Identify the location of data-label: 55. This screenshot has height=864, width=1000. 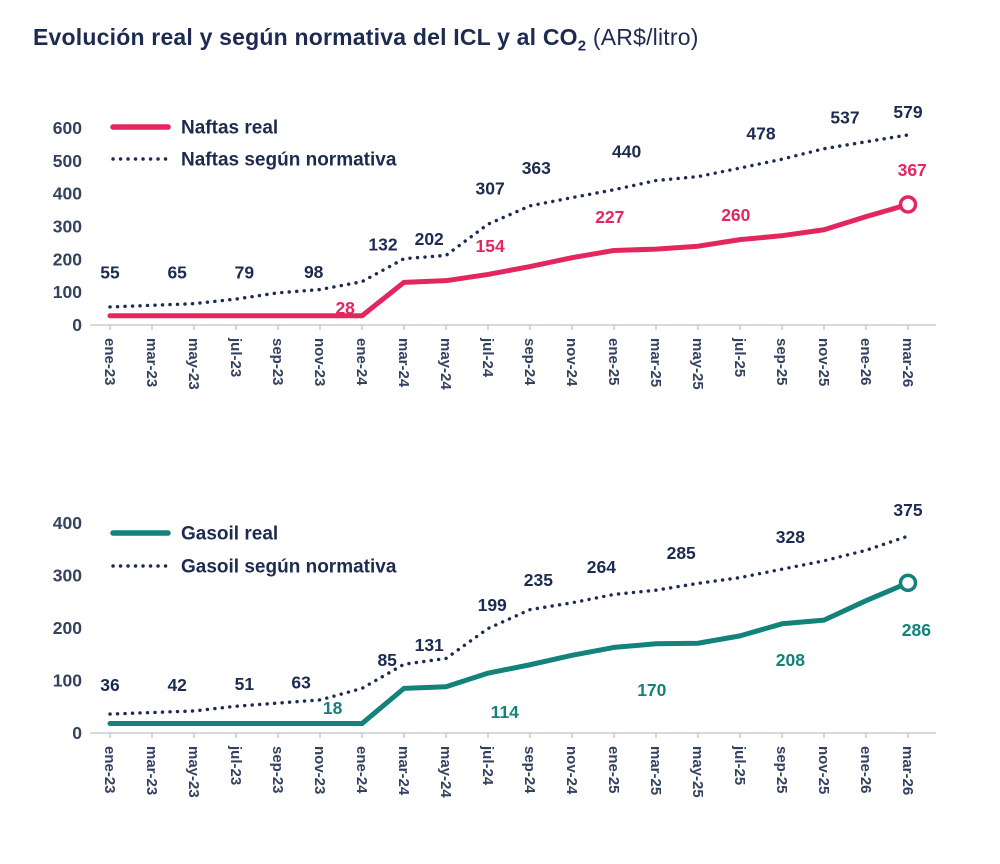
(110, 272).